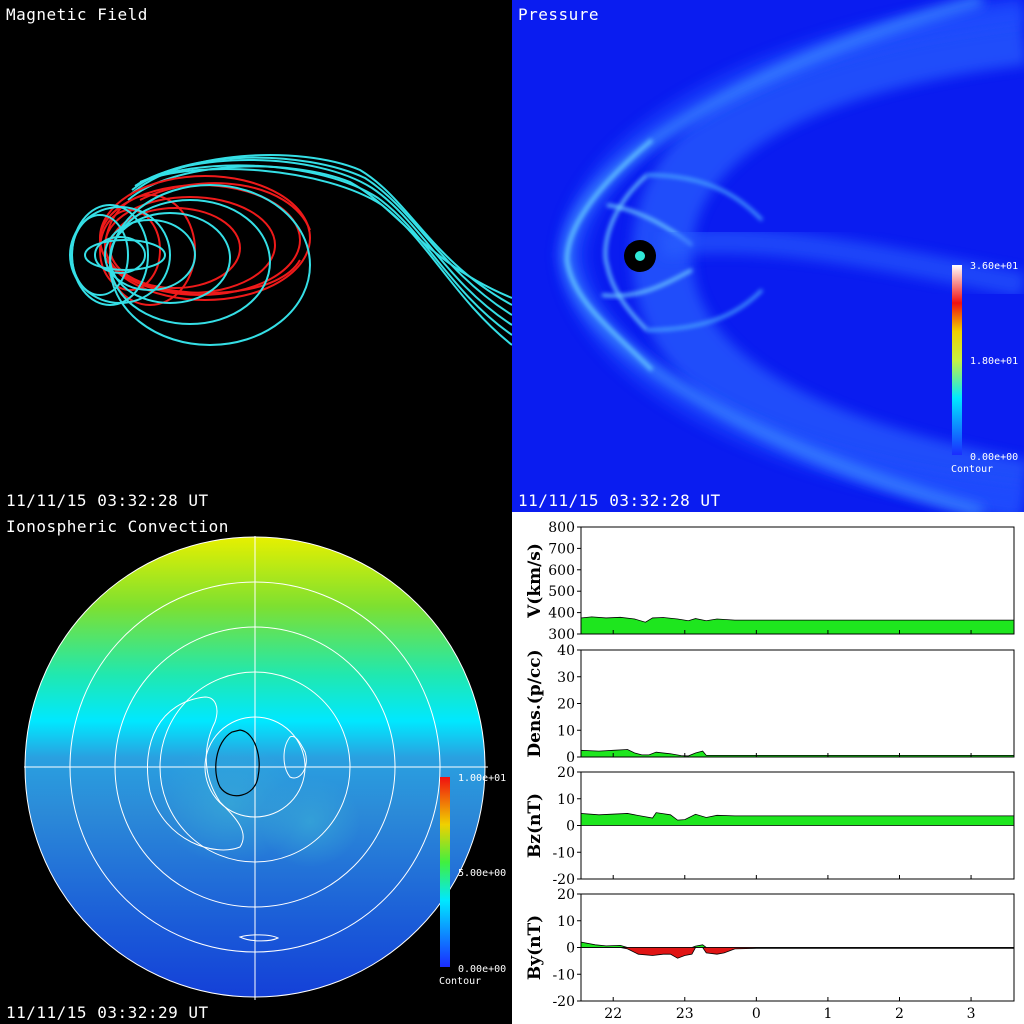 The image size is (1024, 1024). What do you see at coordinates (972, 469) in the screenshot?
I see `pressure-colorbar-caption: Contour` at bounding box center [972, 469].